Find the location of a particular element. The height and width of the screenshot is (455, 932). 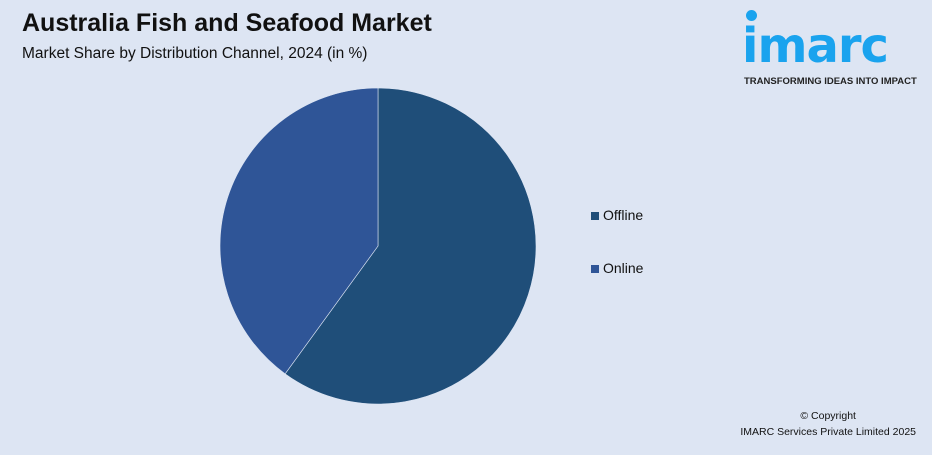

legend-item-online: Online is located at coordinates (617, 268).